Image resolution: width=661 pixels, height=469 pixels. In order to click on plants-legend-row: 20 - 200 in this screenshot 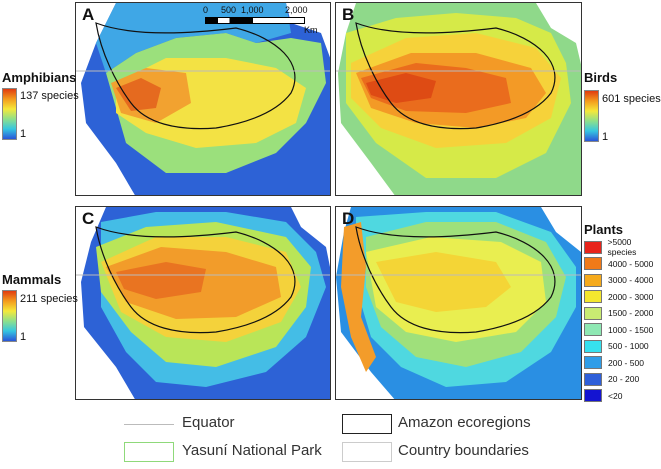, I will do `click(622, 379)`.